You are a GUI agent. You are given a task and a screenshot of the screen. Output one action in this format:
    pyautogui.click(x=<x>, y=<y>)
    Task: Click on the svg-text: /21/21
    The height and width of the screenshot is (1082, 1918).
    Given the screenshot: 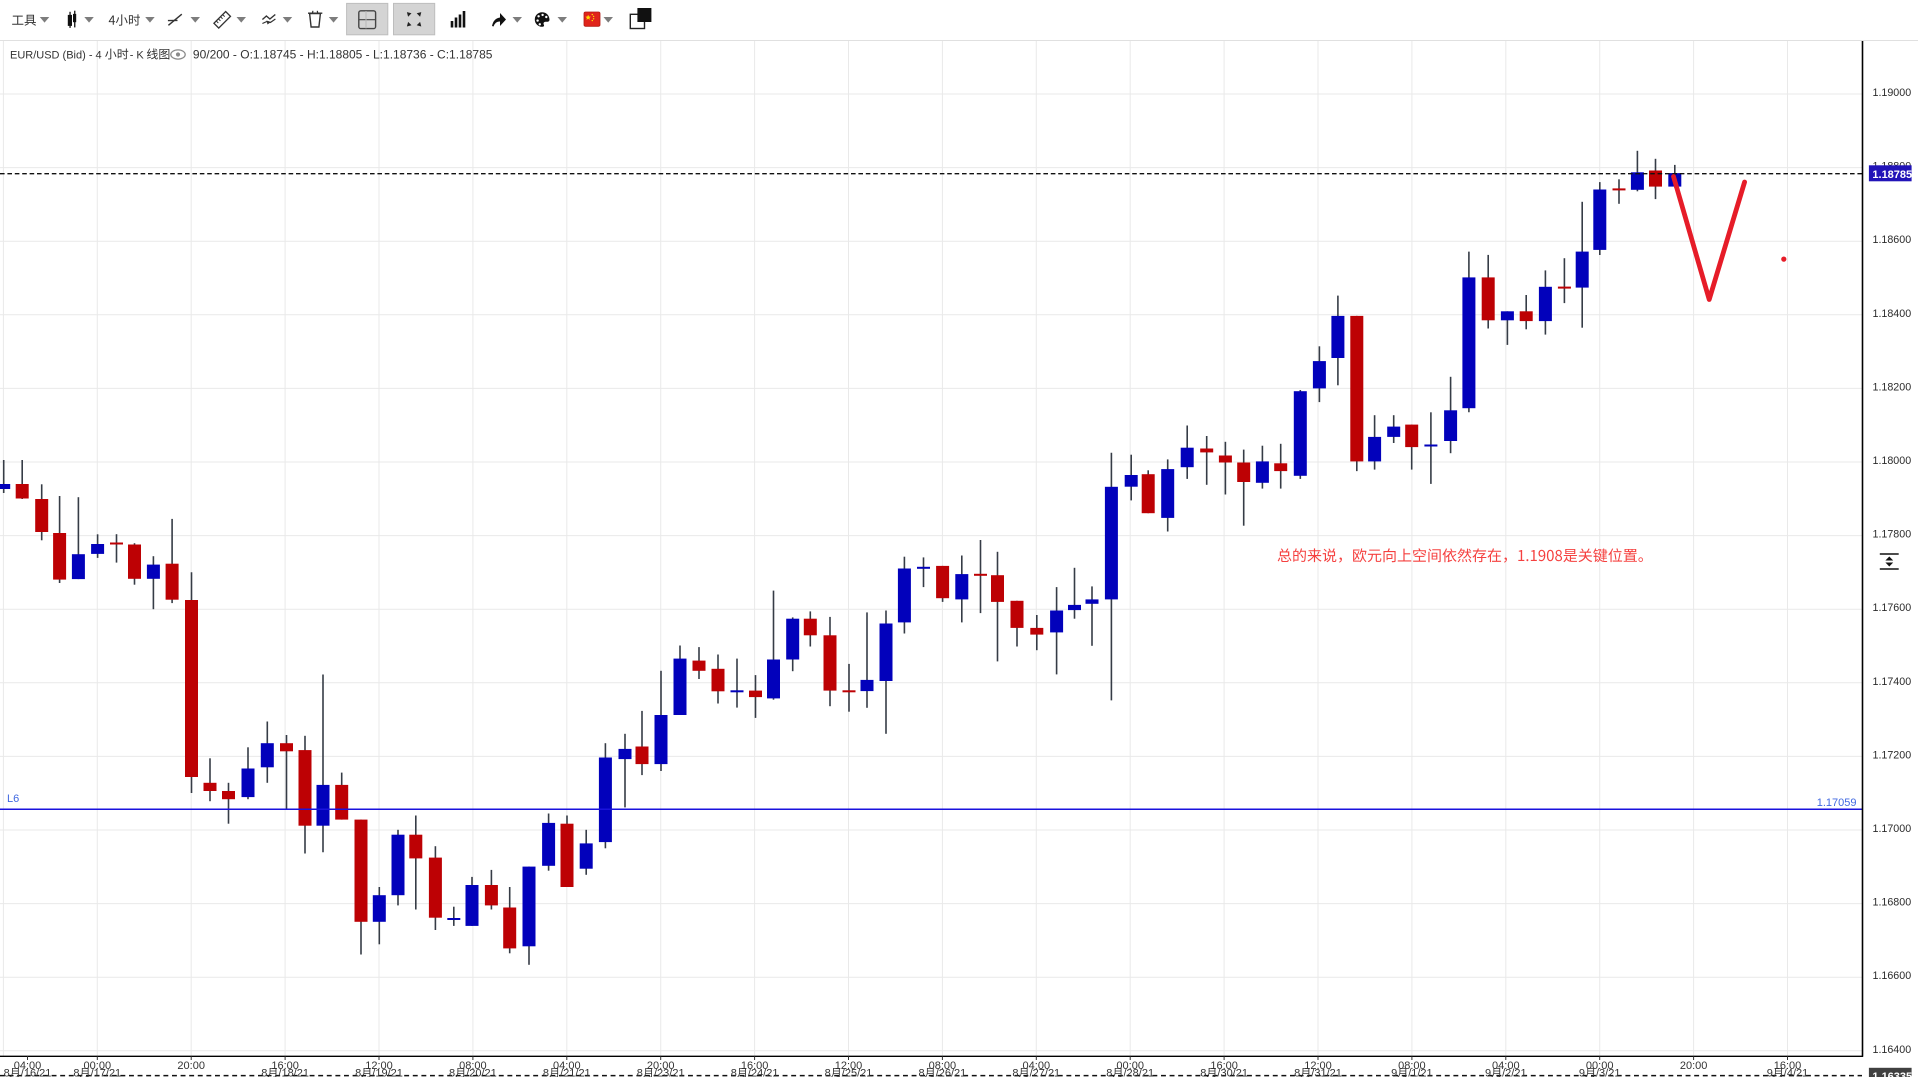 What is the action you would take?
    pyautogui.click(x=575, y=1072)
    